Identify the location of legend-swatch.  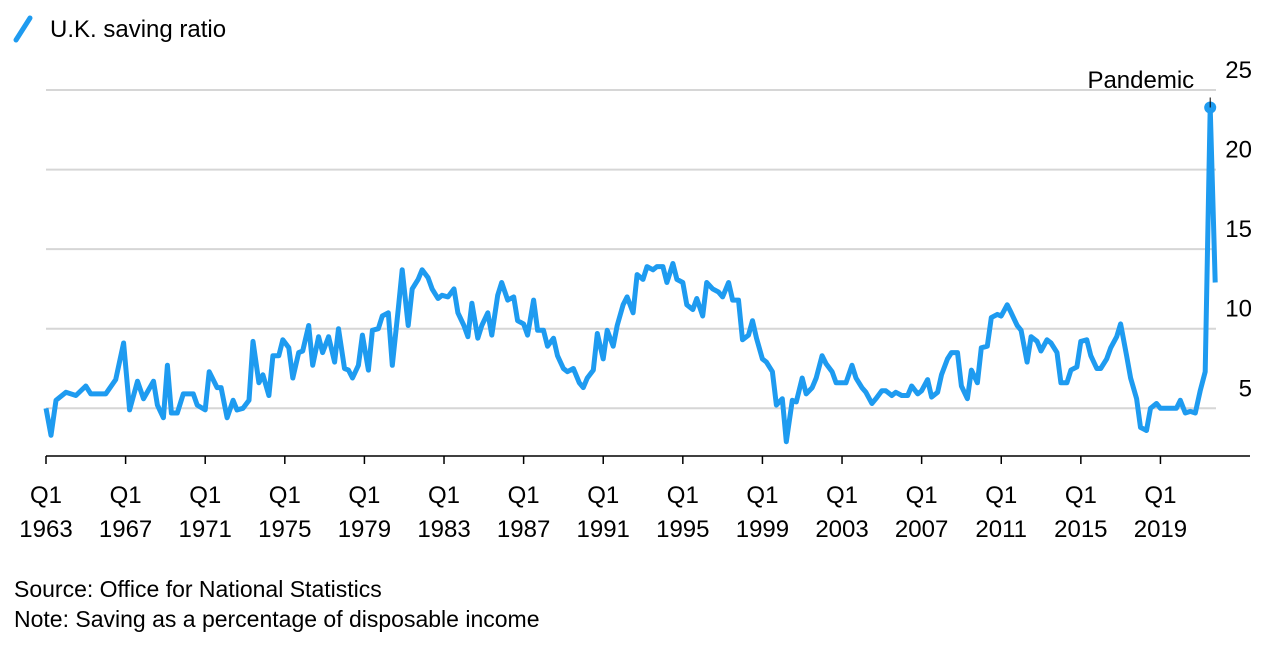
(23, 29).